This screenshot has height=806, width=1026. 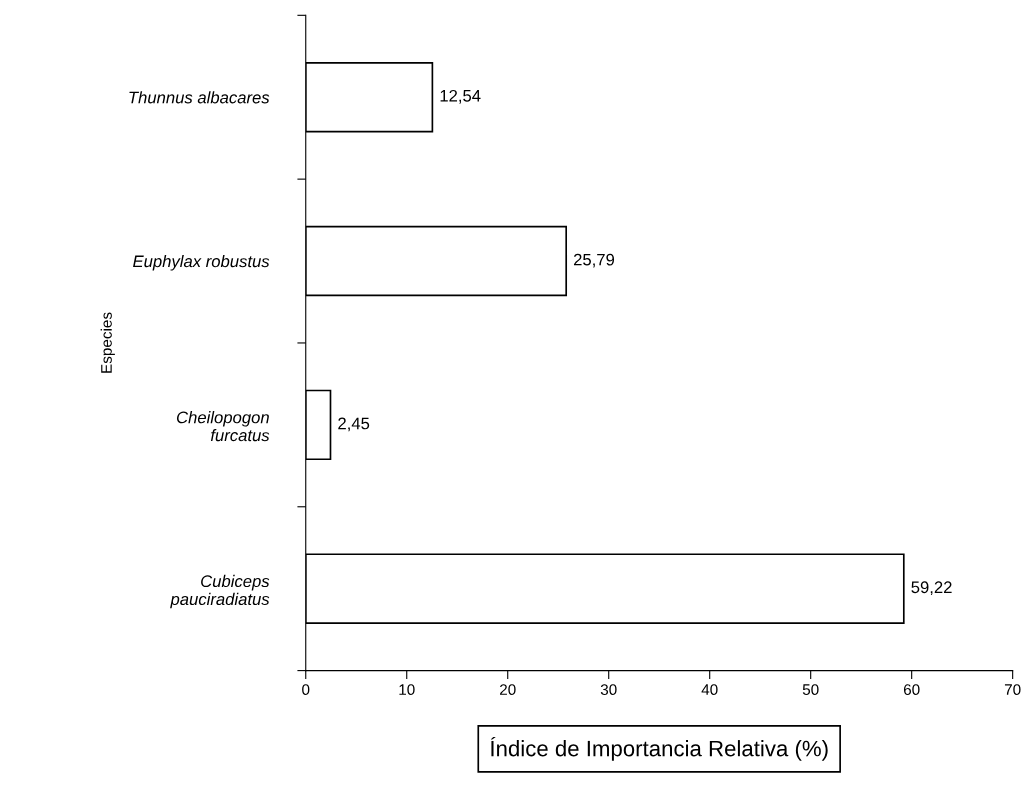 I want to click on y-tick-label: Cheilopogon furcatus, so click(x=223, y=426).